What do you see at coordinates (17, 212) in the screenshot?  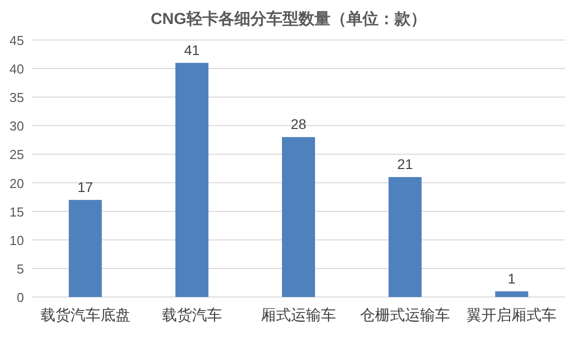 I see `y-tick-label: 15` at bounding box center [17, 212].